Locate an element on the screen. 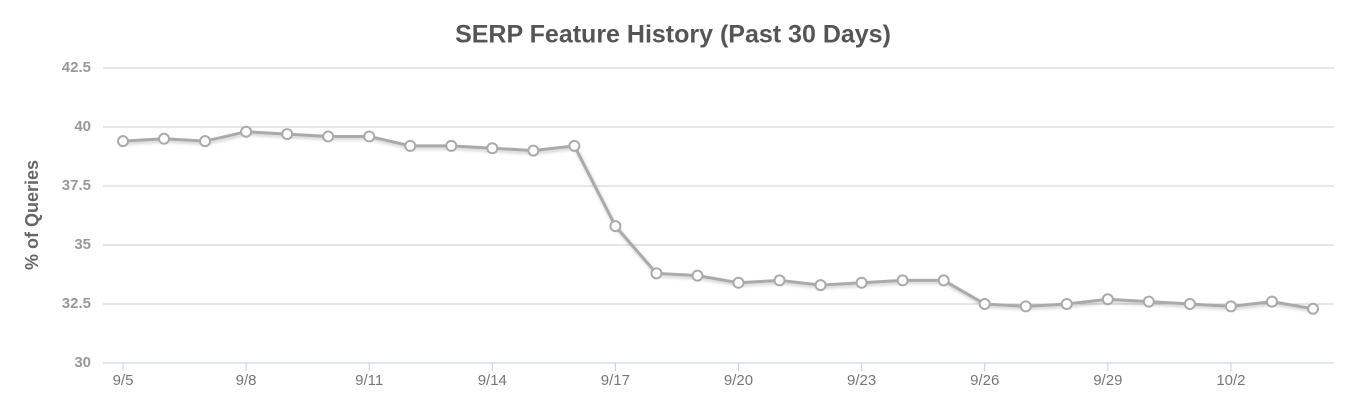  x-tick-label: 9/11 is located at coordinates (369, 380).